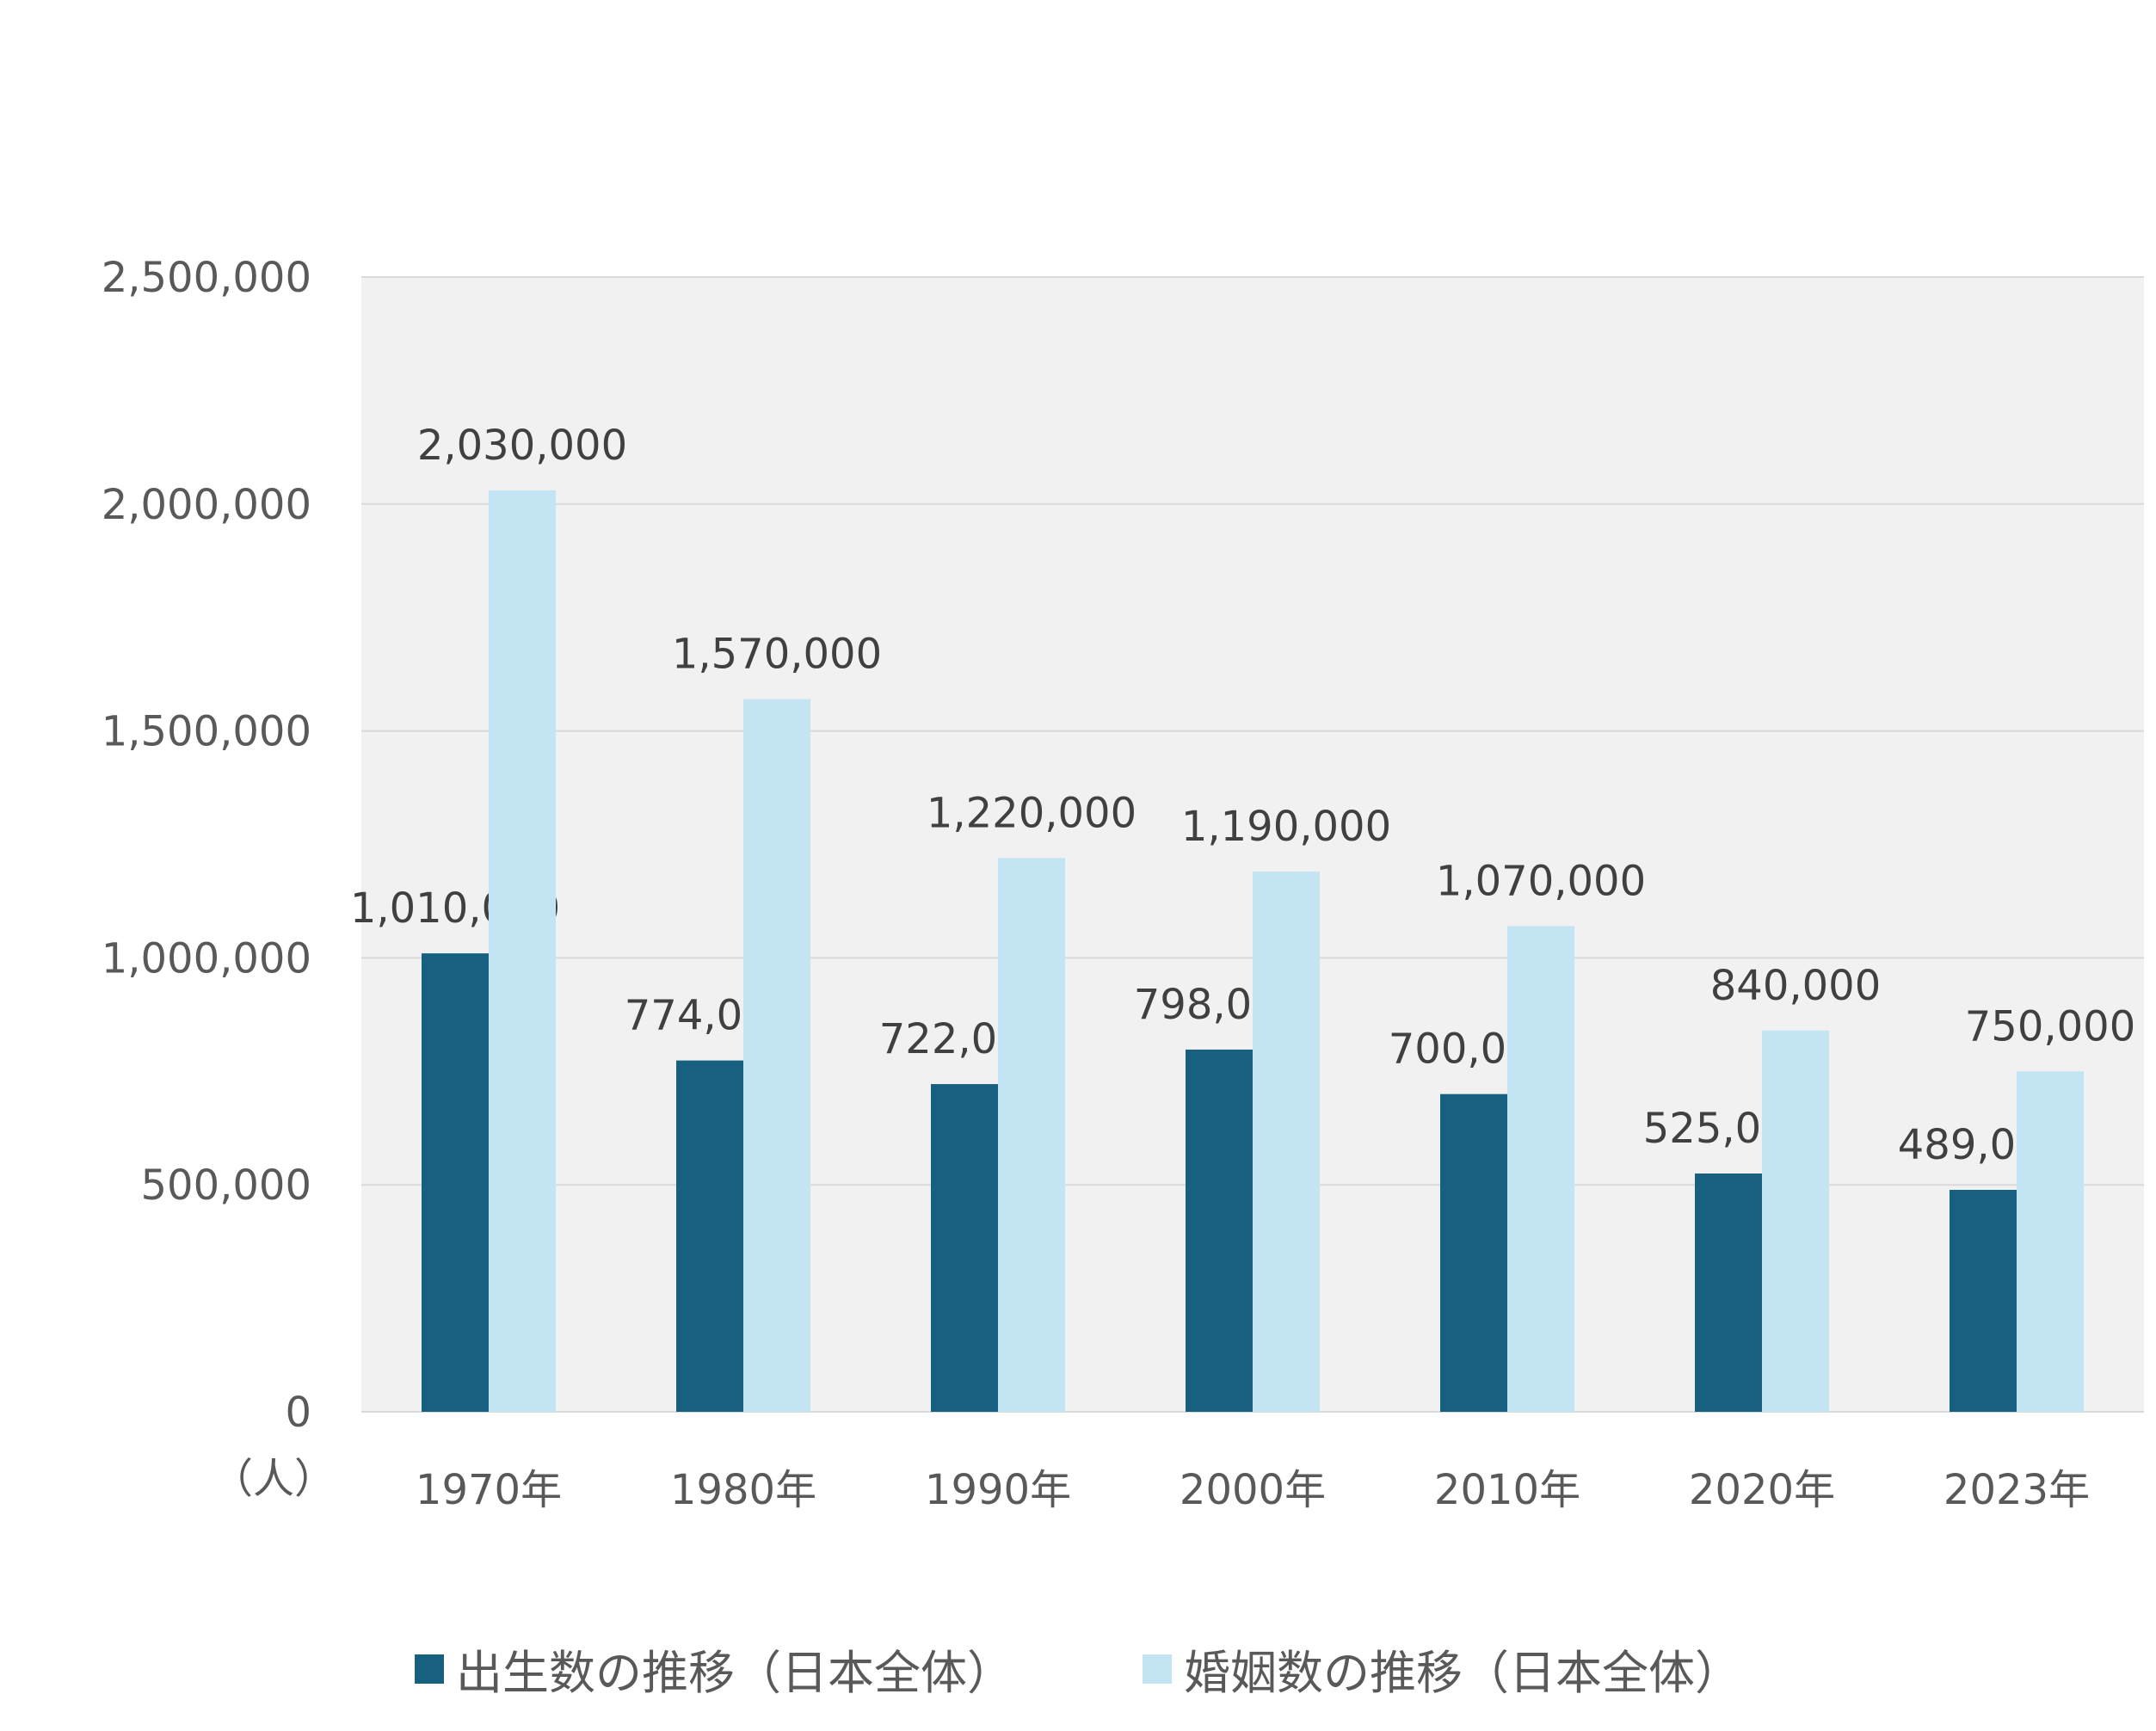  Describe the element at coordinates (998, 1490) in the screenshot. I see `x-category-label: 1990年` at that location.